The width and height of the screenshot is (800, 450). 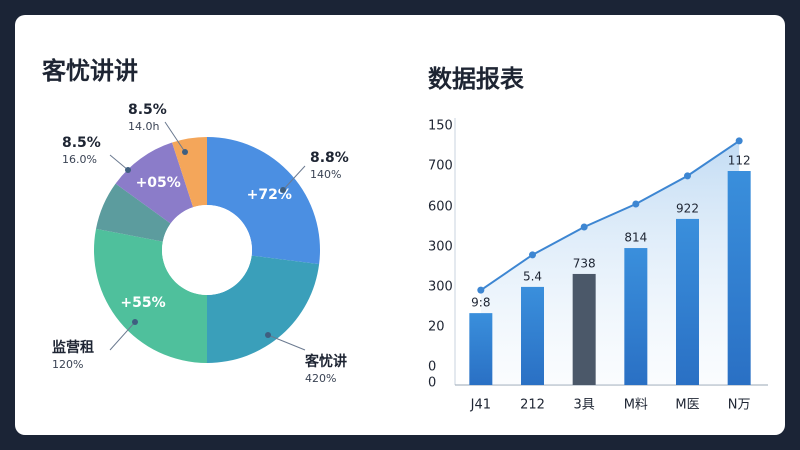 I want to click on donut-hole, so click(x=207, y=250).